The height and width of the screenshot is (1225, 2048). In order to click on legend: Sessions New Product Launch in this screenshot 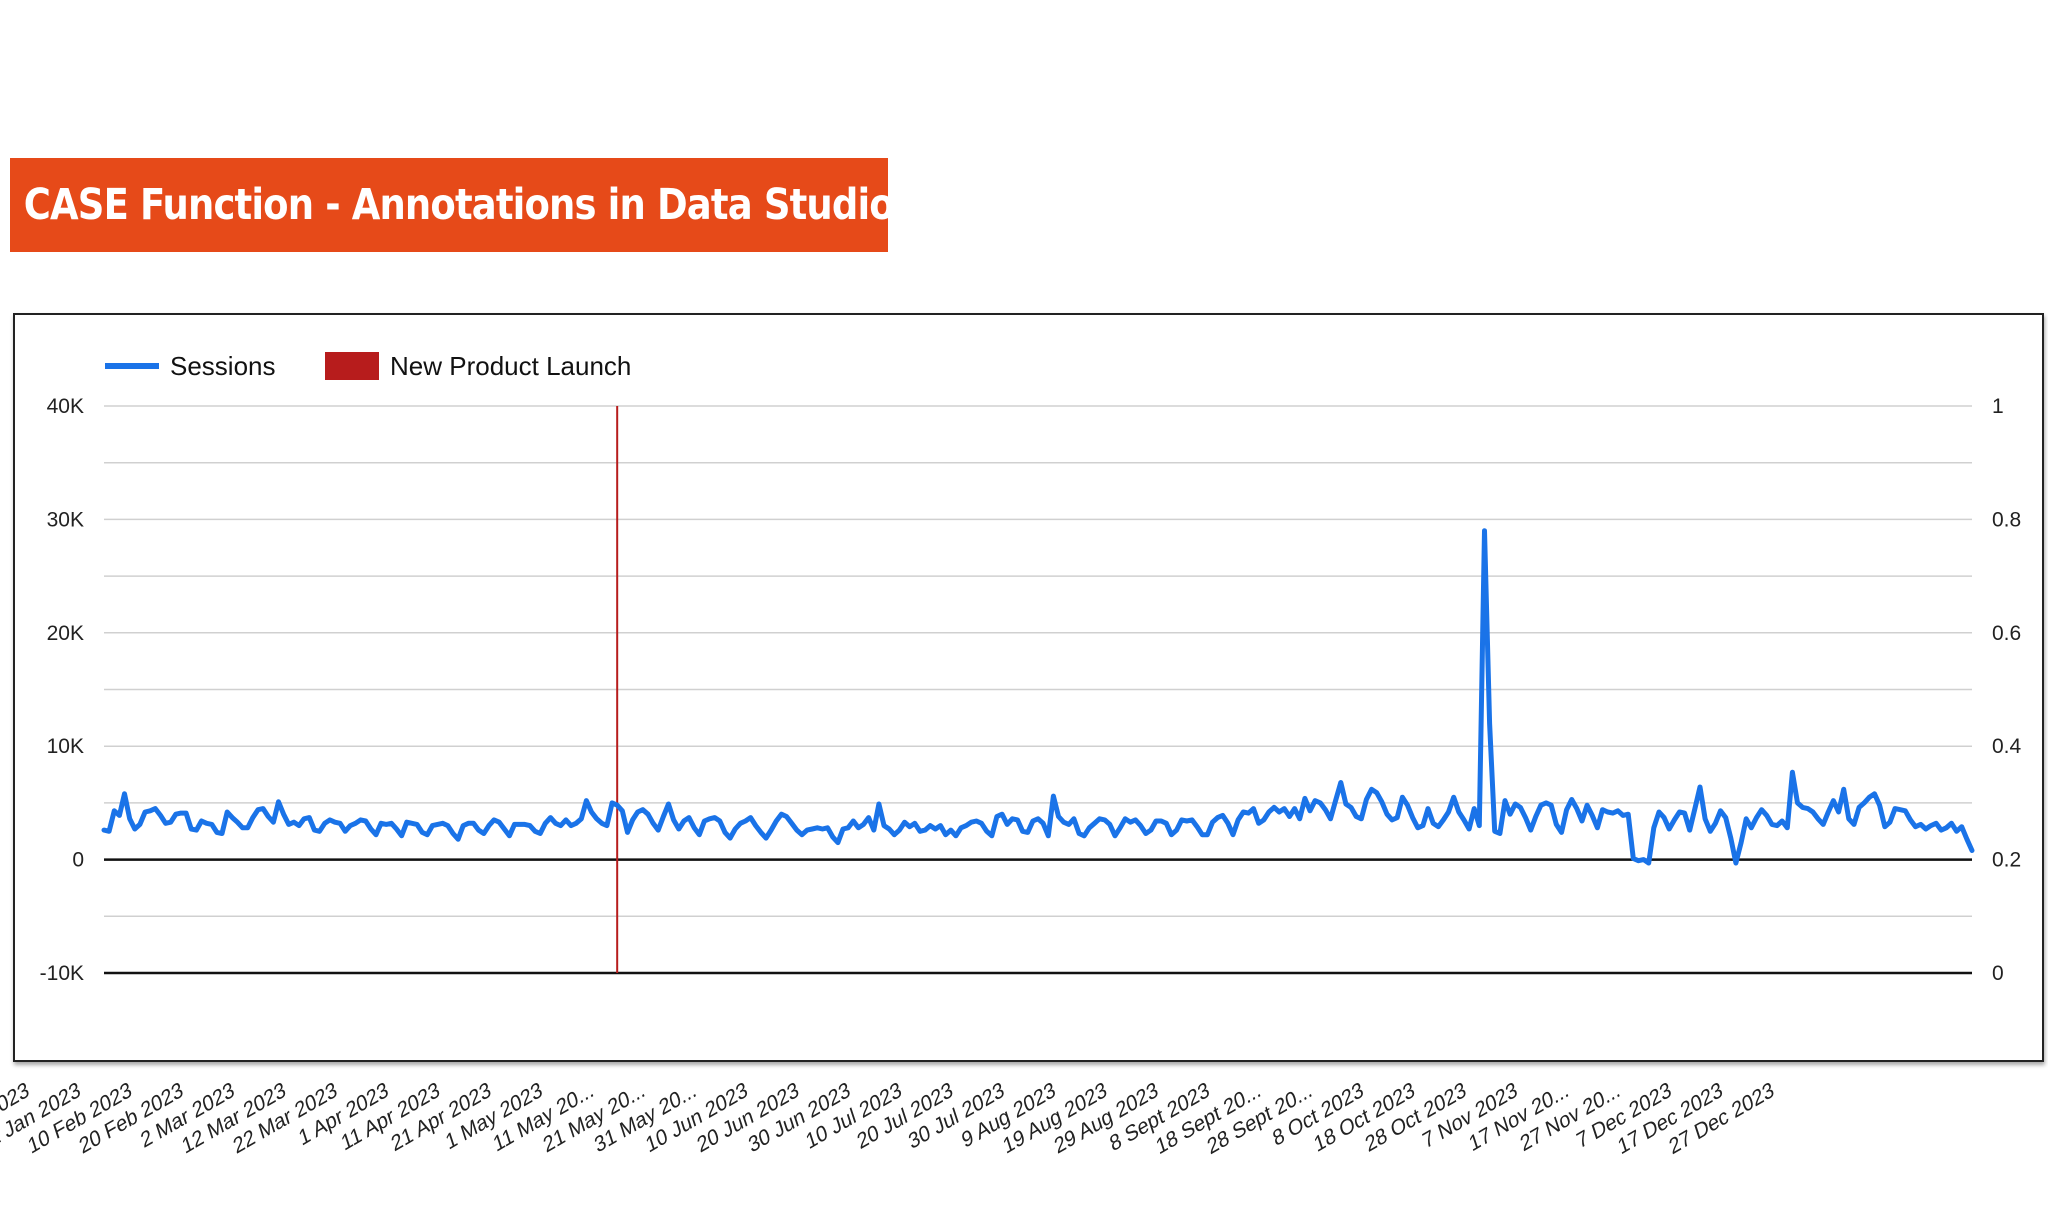, I will do `click(368, 366)`.